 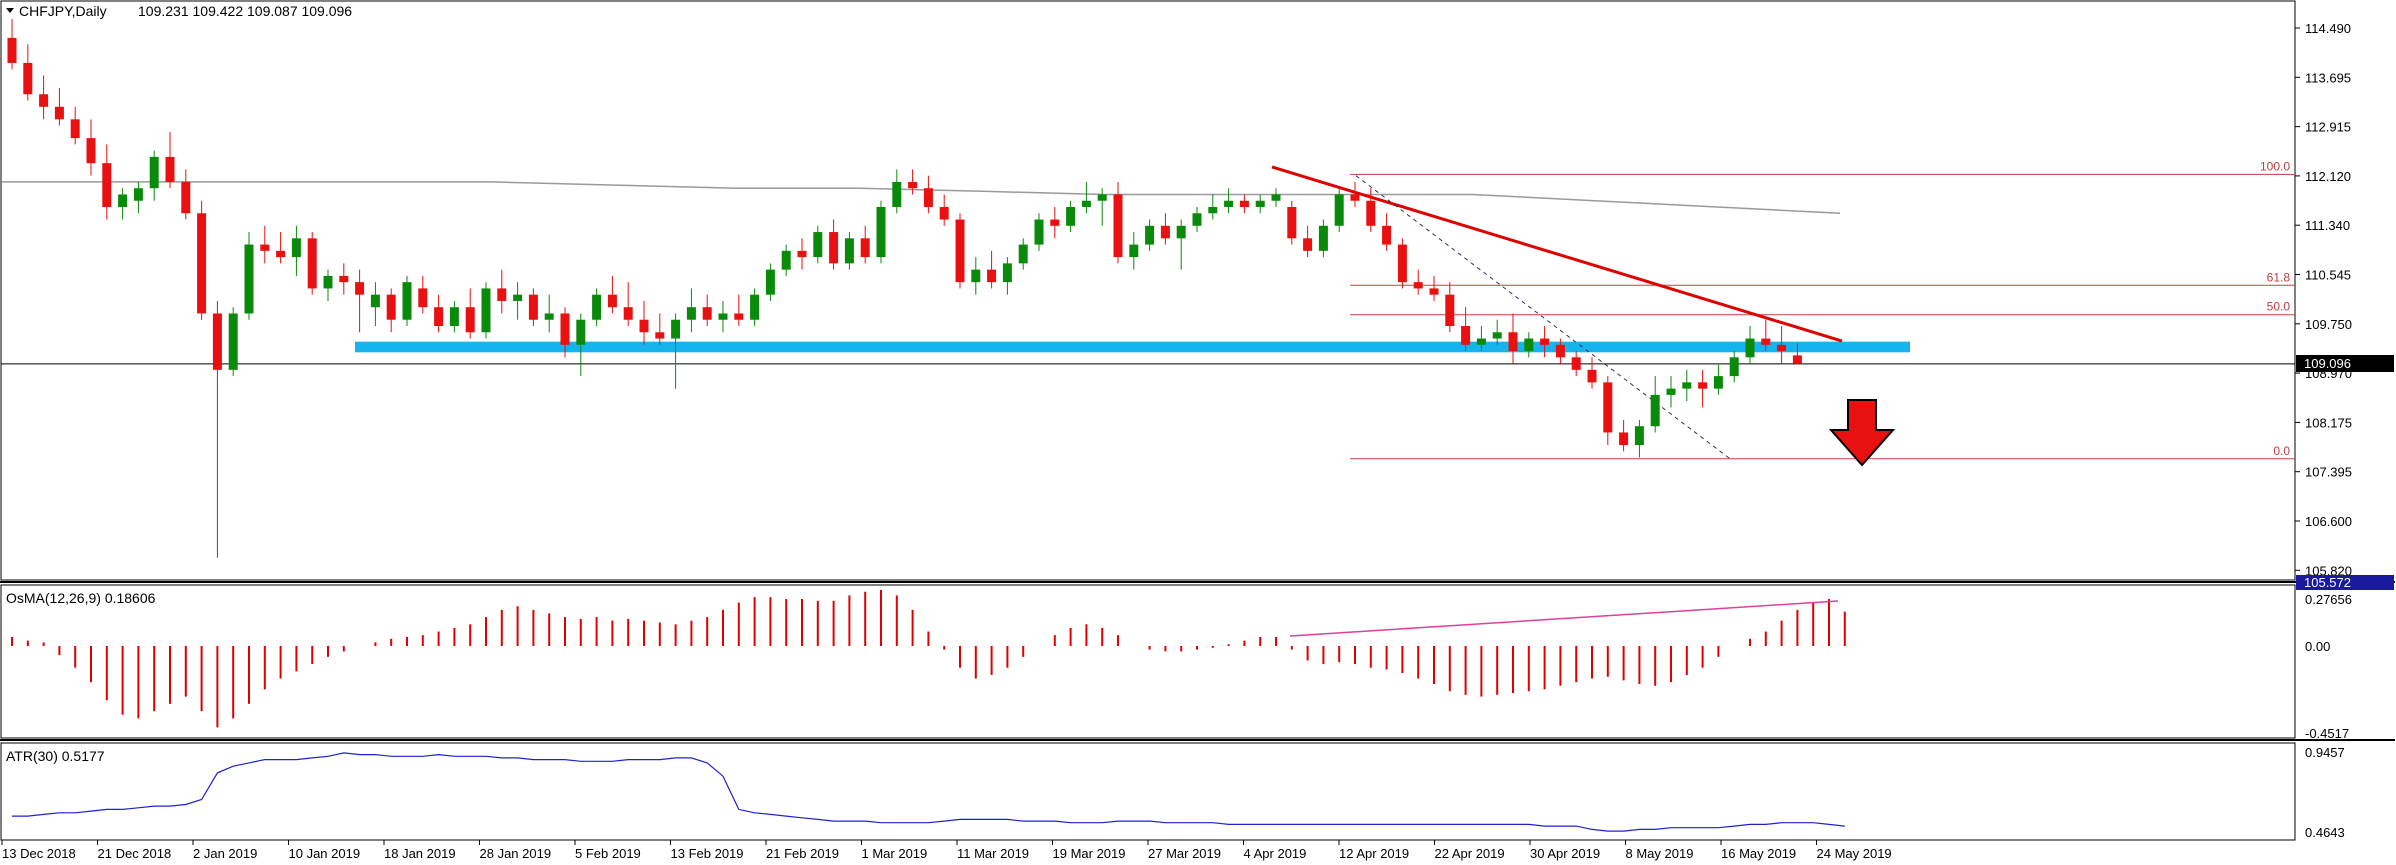 I want to click on osma-label: OsMA(12,26,9) 0.18606, so click(x=81, y=598).